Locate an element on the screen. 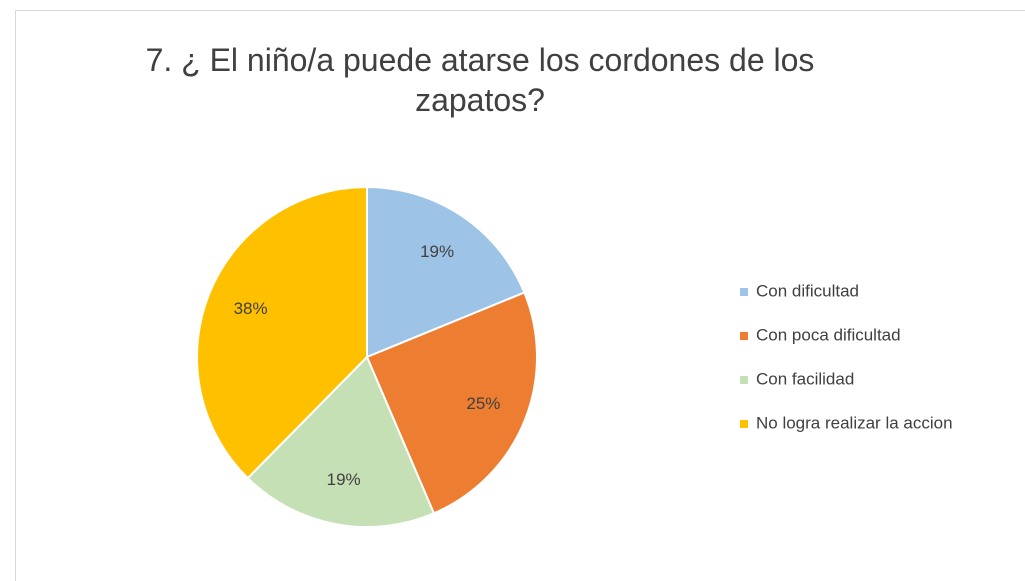 The image size is (1025, 581). data-label: 38% is located at coordinates (251, 308).